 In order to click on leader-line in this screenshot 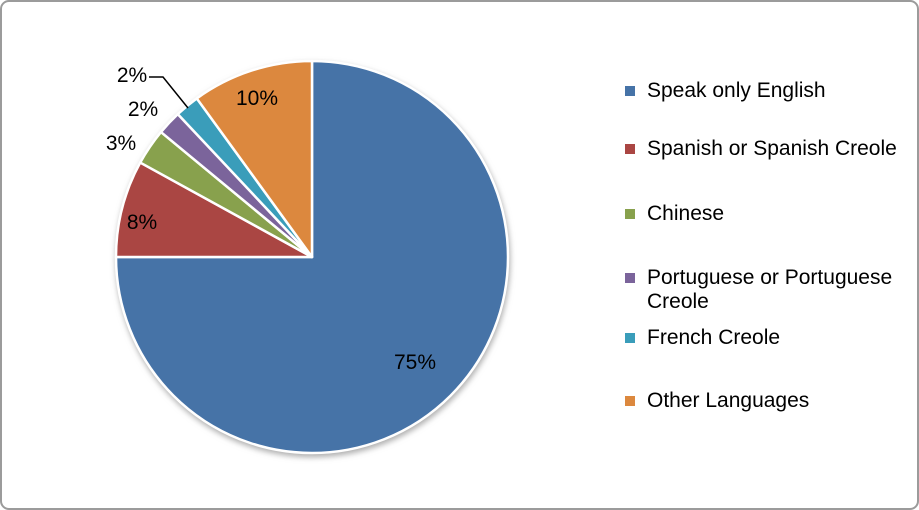, I will do `click(169, 92)`.